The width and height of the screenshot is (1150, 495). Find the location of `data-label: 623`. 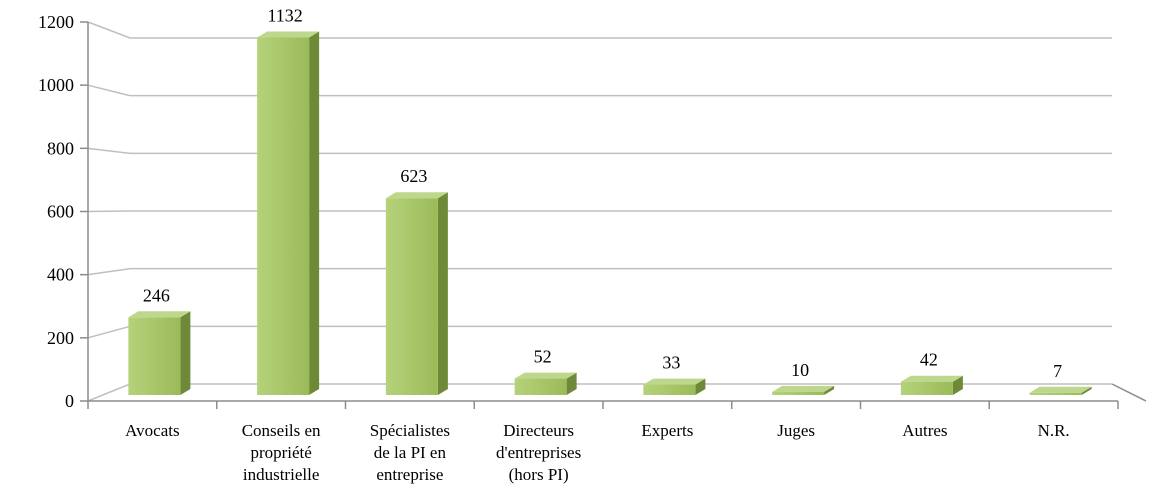

data-label: 623 is located at coordinates (413, 176).